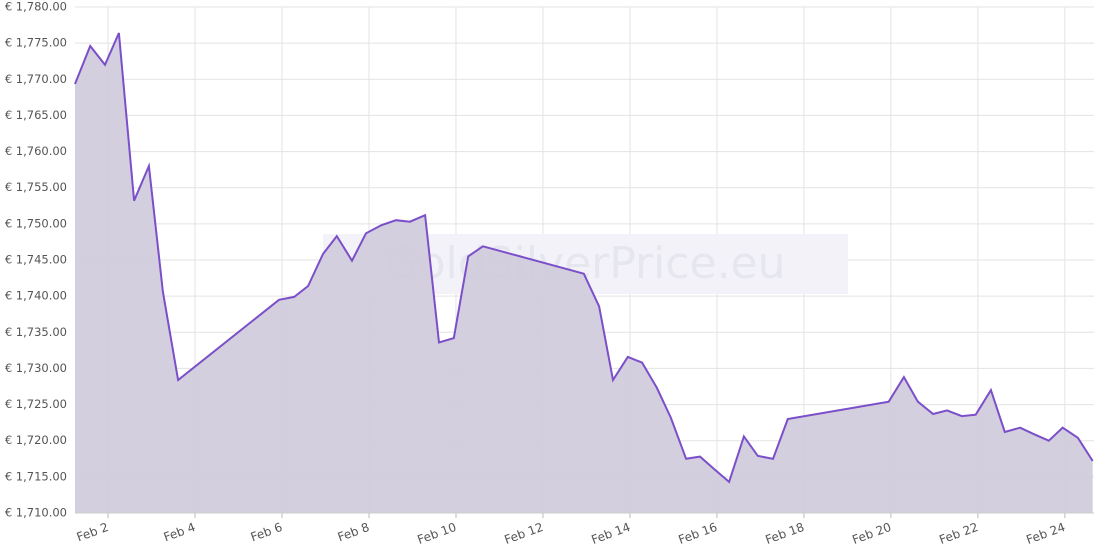  Describe the element at coordinates (871, 533) in the screenshot. I see `x-tick-label: Feb 20` at that location.